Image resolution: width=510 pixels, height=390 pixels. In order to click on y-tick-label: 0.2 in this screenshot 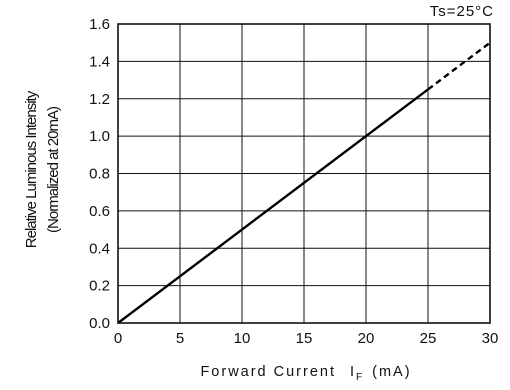, I will do `click(99, 286)`.